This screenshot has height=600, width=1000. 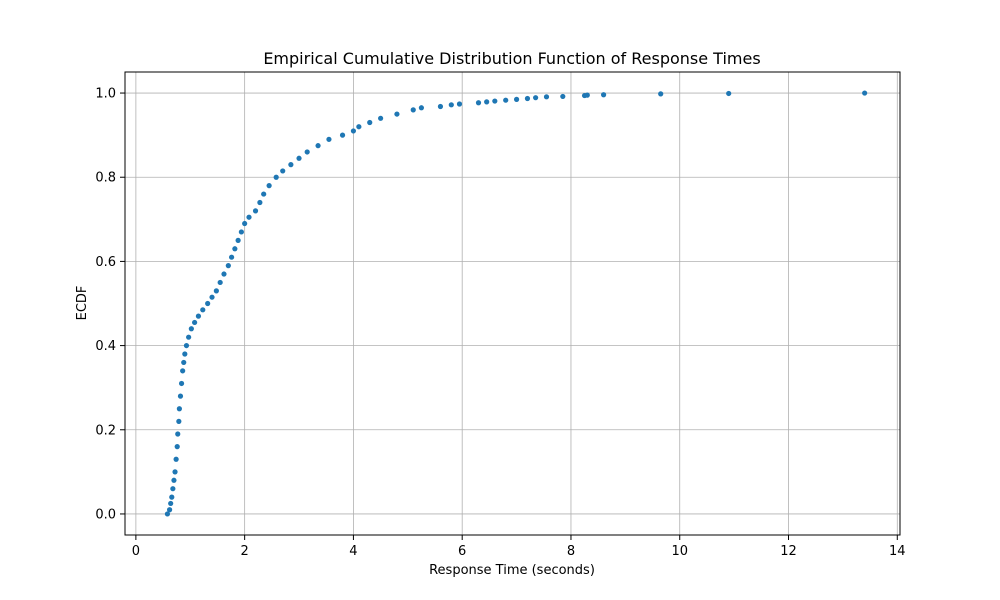 What do you see at coordinates (105, 178) in the screenshot?
I see `y-tick-label: 0.8` at bounding box center [105, 178].